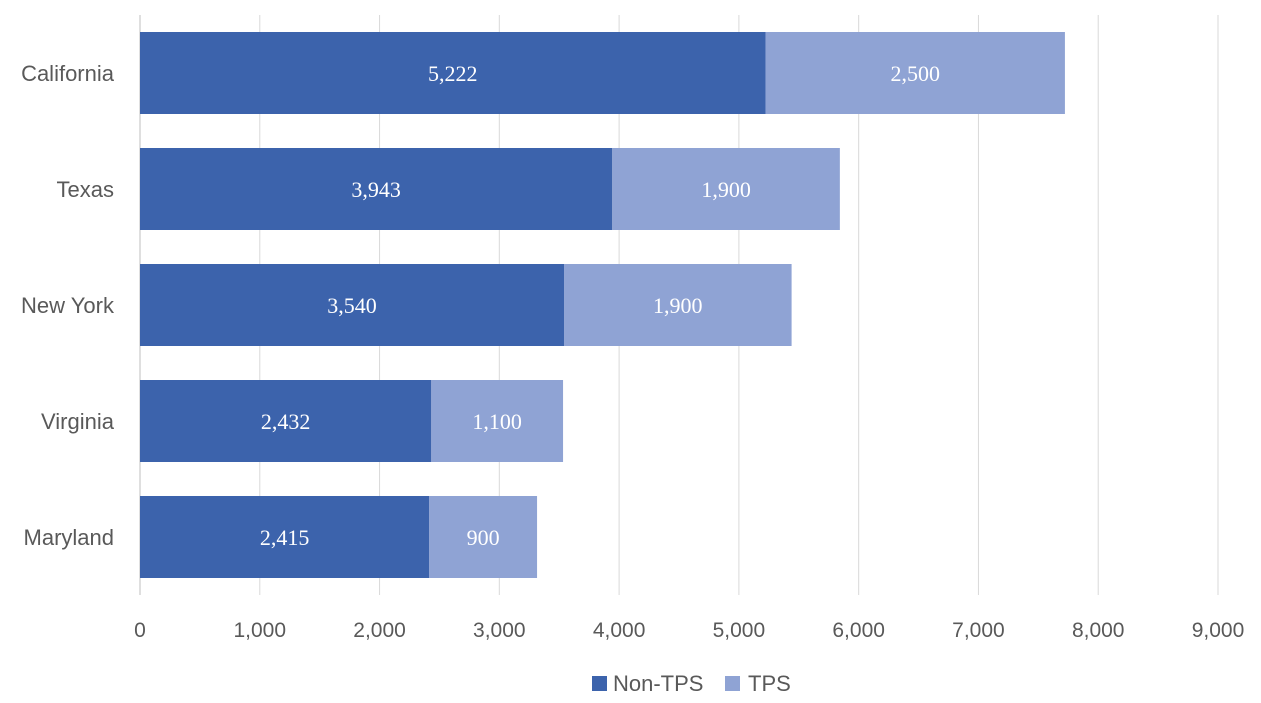 This screenshot has height=703, width=1261. I want to click on legend-label: TPS, so click(769, 683).